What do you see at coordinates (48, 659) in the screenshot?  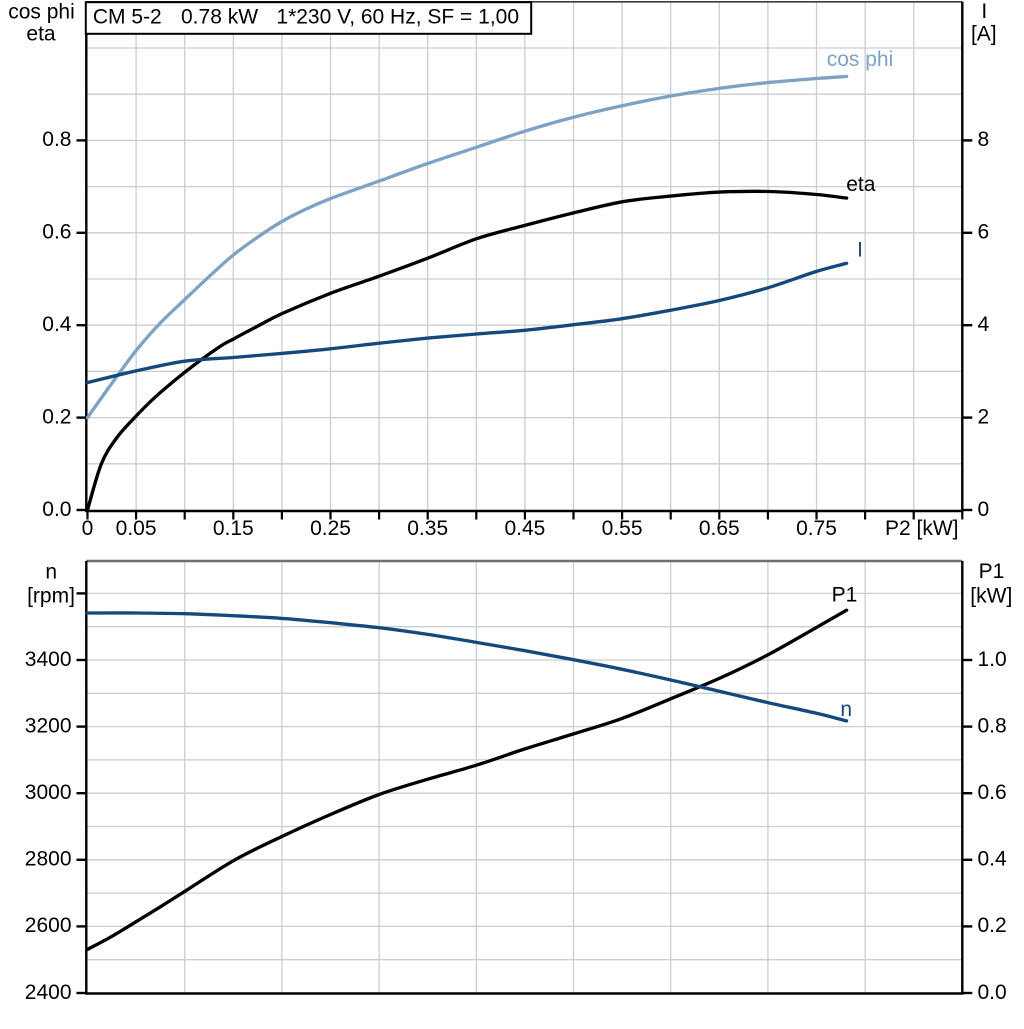 I see `svg-text: 3400` at bounding box center [48, 659].